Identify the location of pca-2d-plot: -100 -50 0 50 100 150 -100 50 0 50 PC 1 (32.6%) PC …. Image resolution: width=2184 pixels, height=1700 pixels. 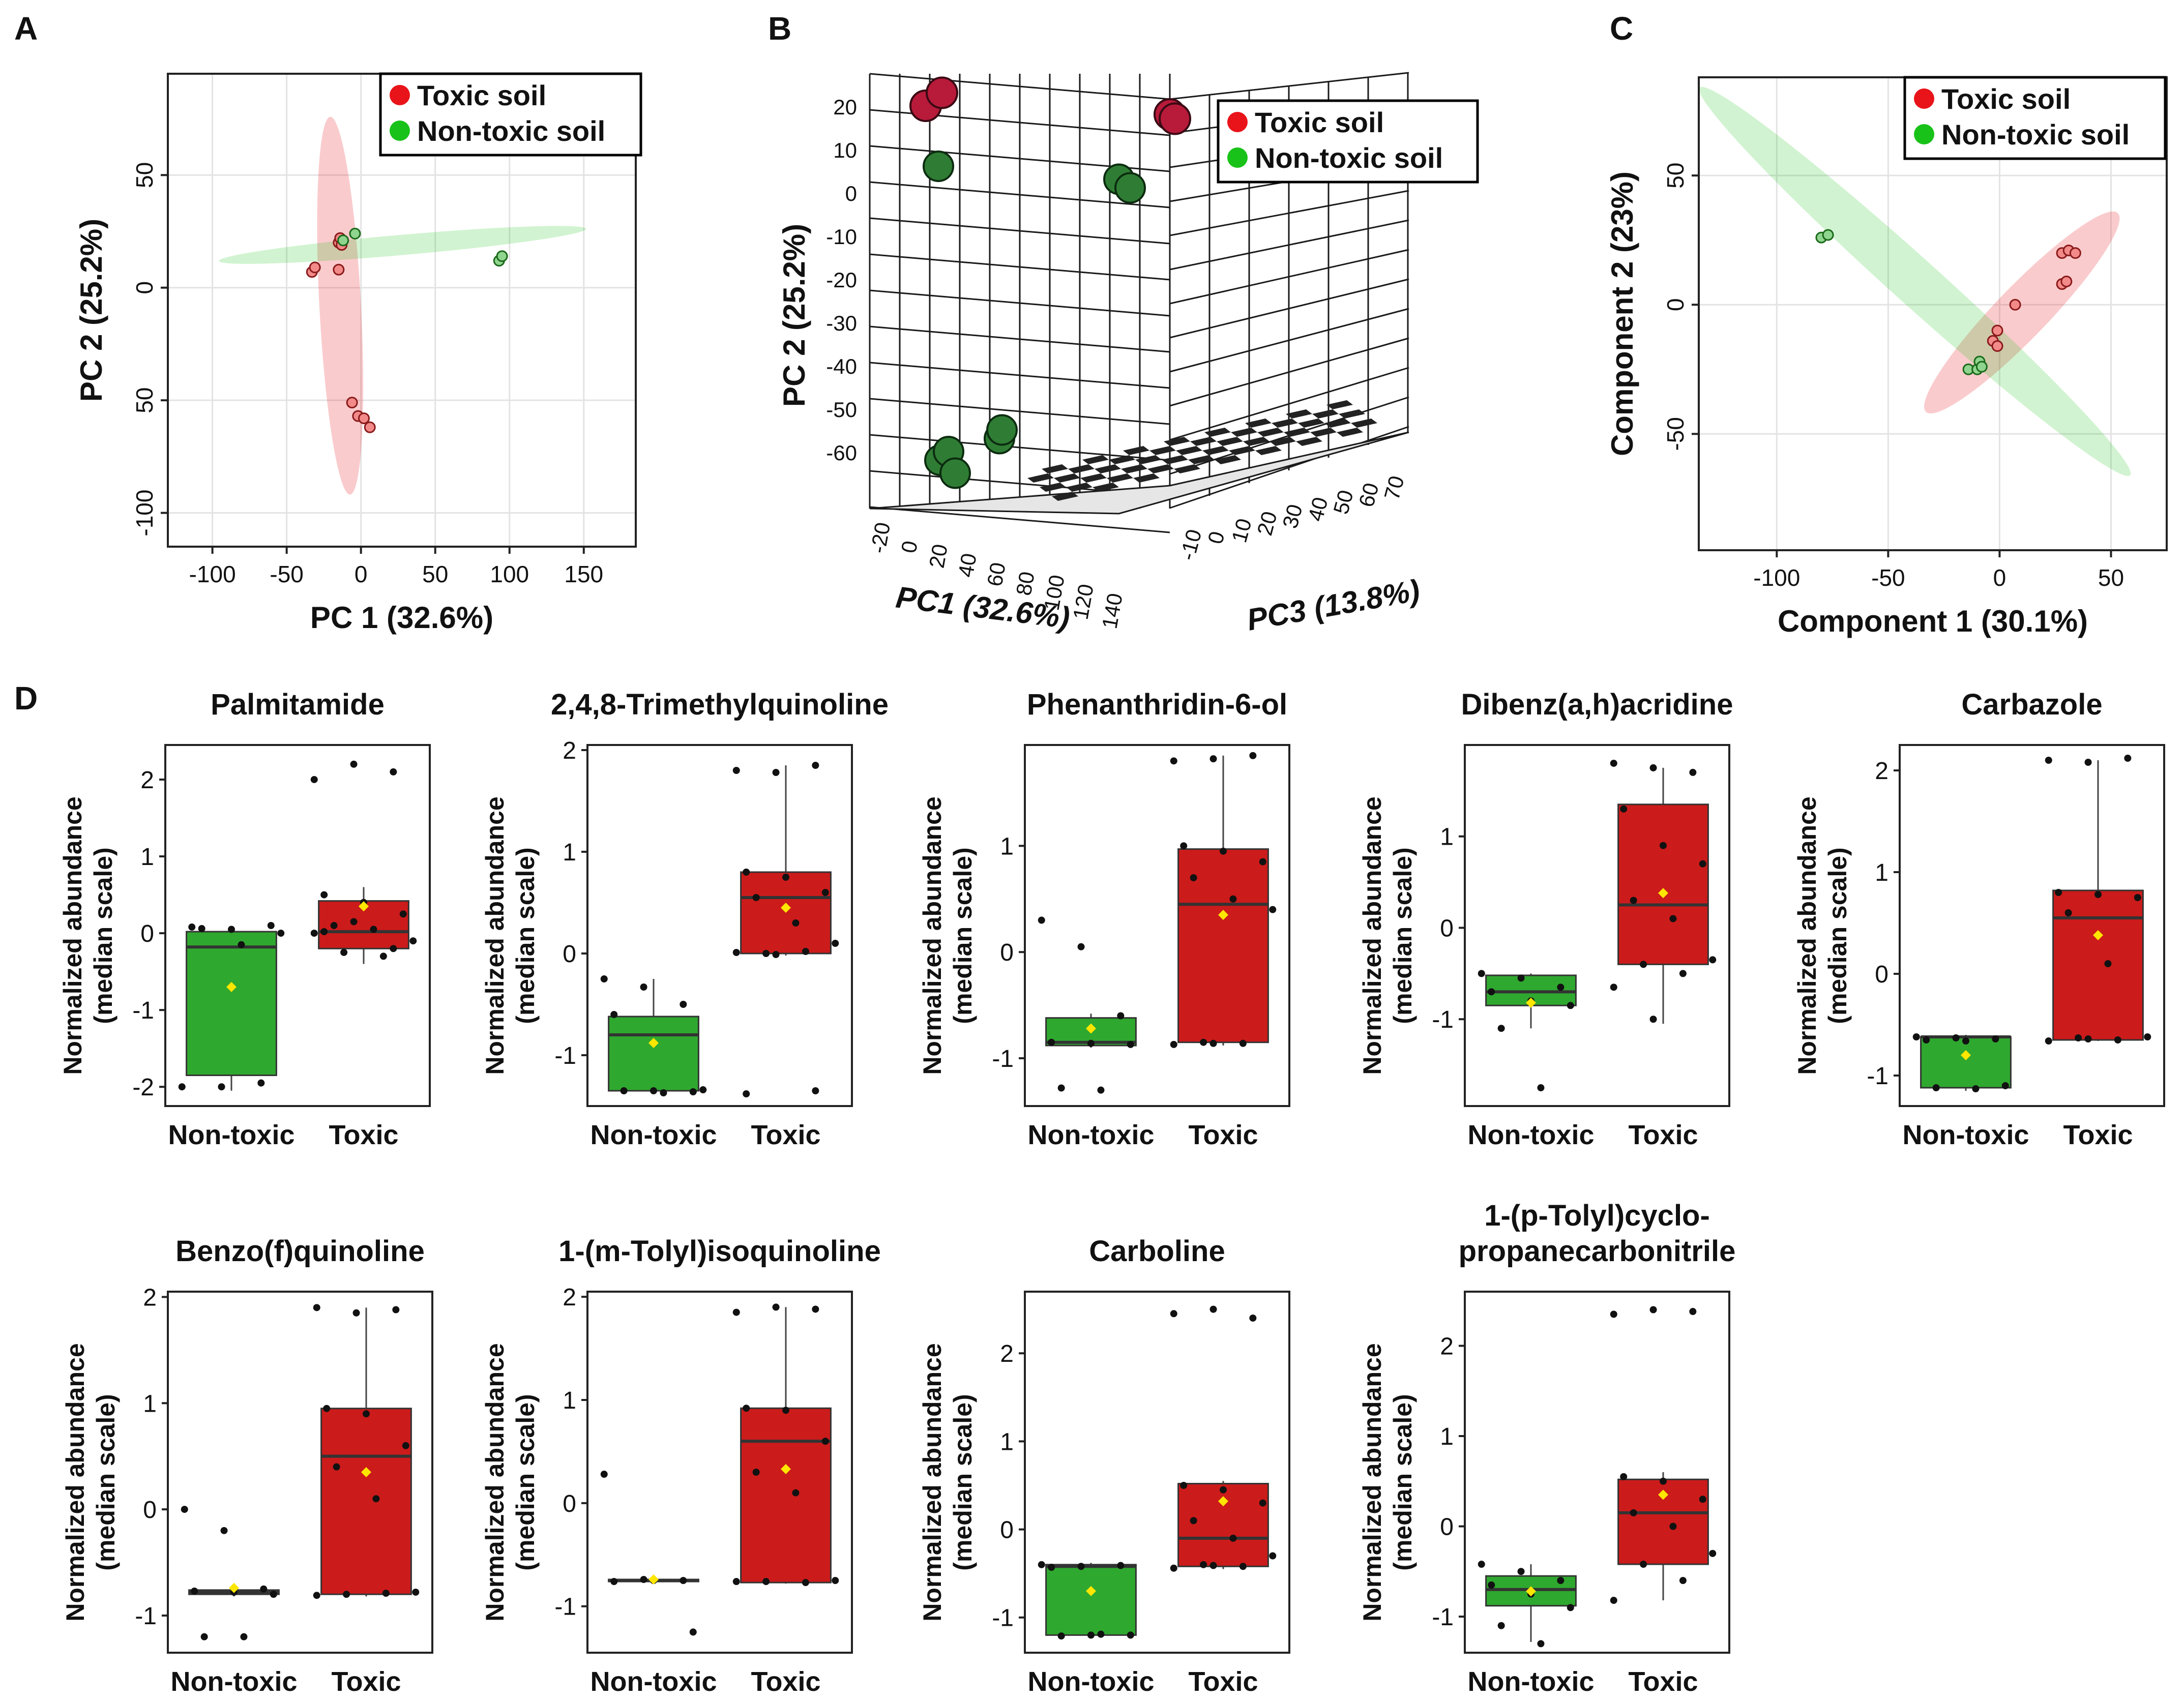
(358, 353).